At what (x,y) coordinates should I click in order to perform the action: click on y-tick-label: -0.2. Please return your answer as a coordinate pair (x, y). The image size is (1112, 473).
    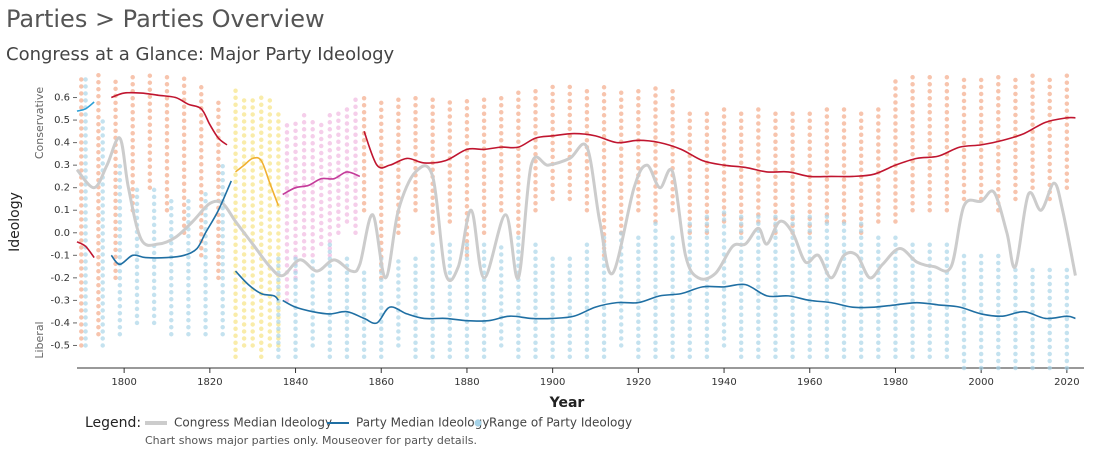
    Looking at the image, I should click on (60, 278).